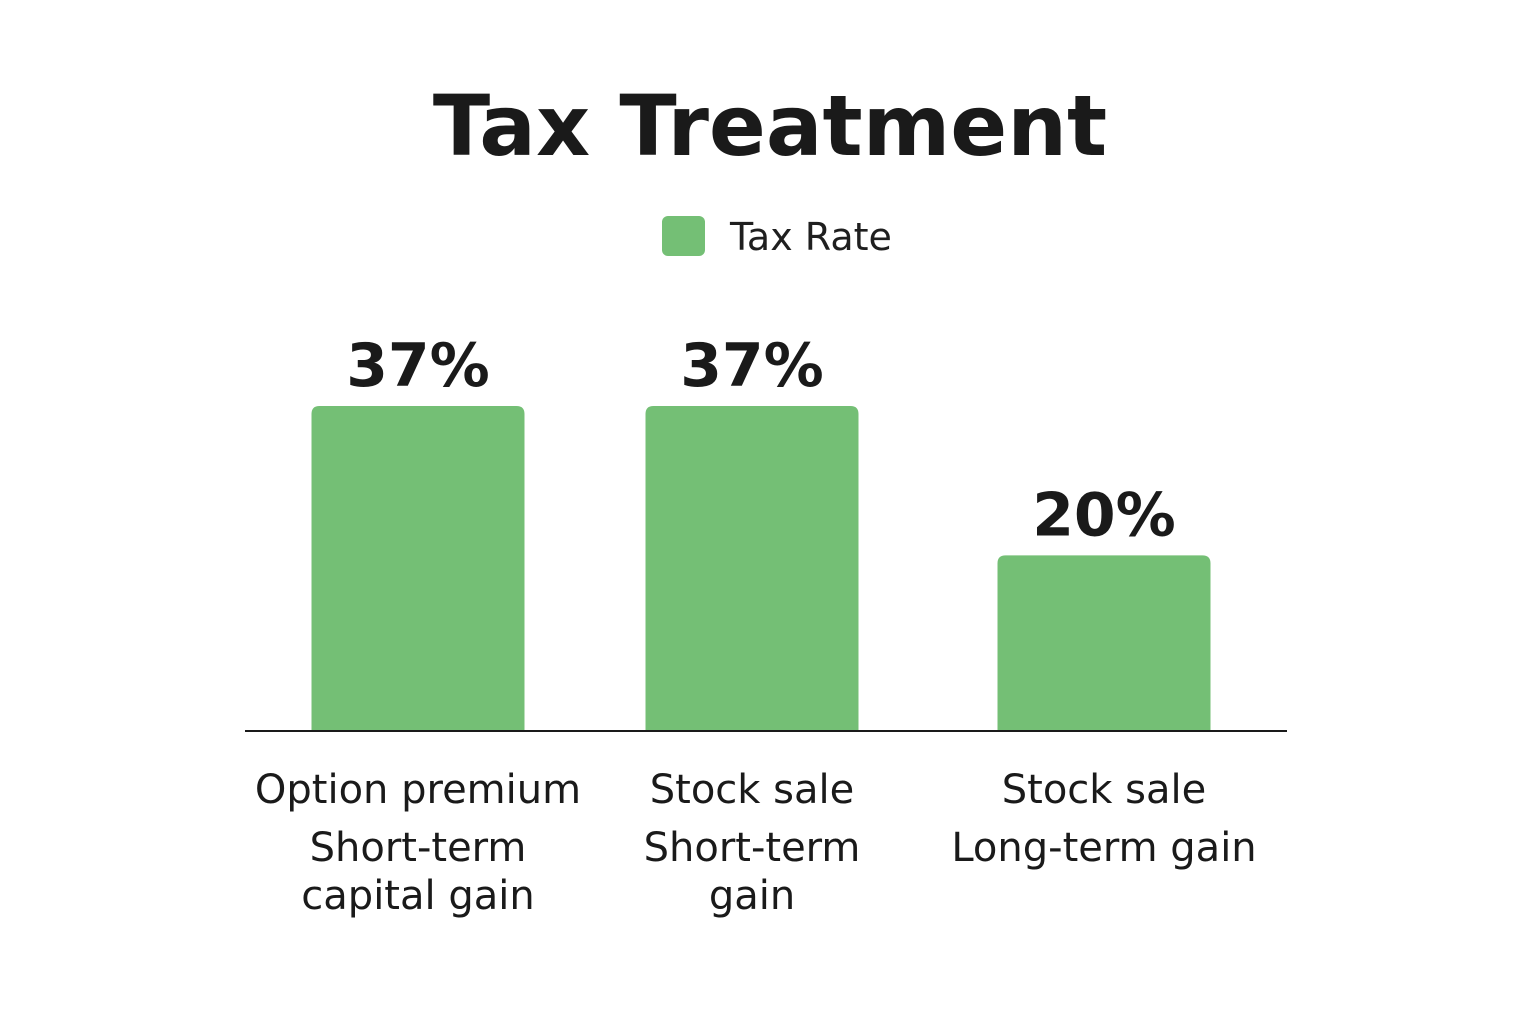 The height and width of the screenshot is (1024, 1536). What do you see at coordinates (752, 848) in the screenshot?
I see `category-label-1-line2: Short-term` at bounding box center [752, 848].